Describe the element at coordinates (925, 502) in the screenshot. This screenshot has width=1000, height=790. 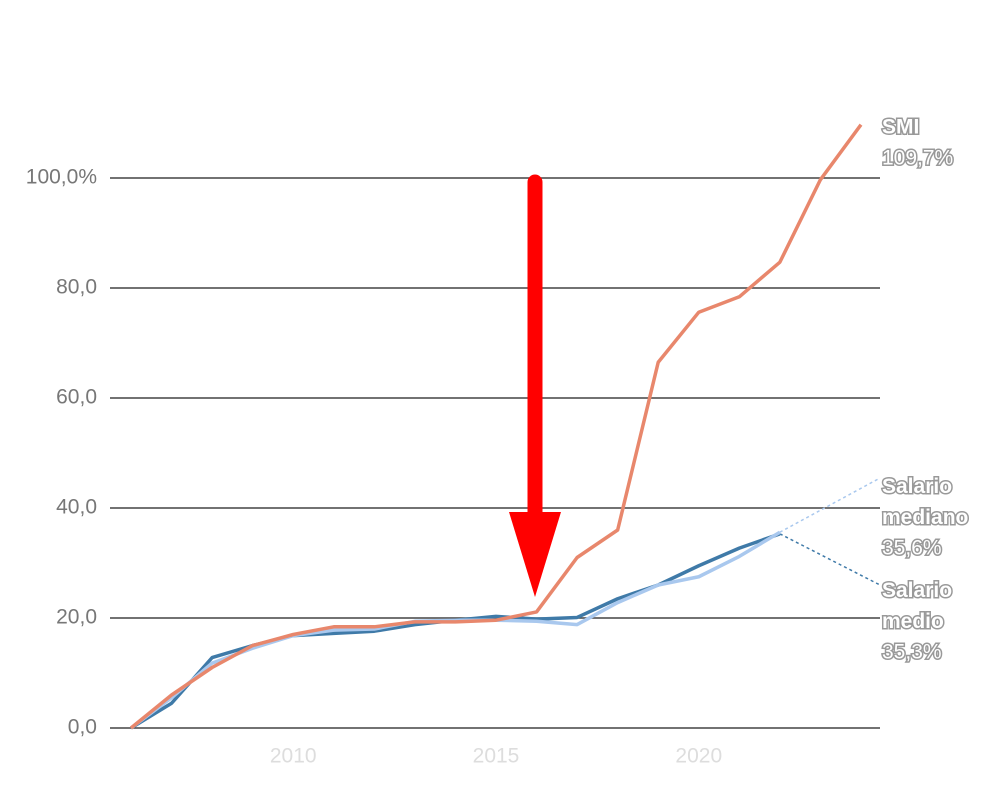
I see `series-label: Salario mediano` at that location.